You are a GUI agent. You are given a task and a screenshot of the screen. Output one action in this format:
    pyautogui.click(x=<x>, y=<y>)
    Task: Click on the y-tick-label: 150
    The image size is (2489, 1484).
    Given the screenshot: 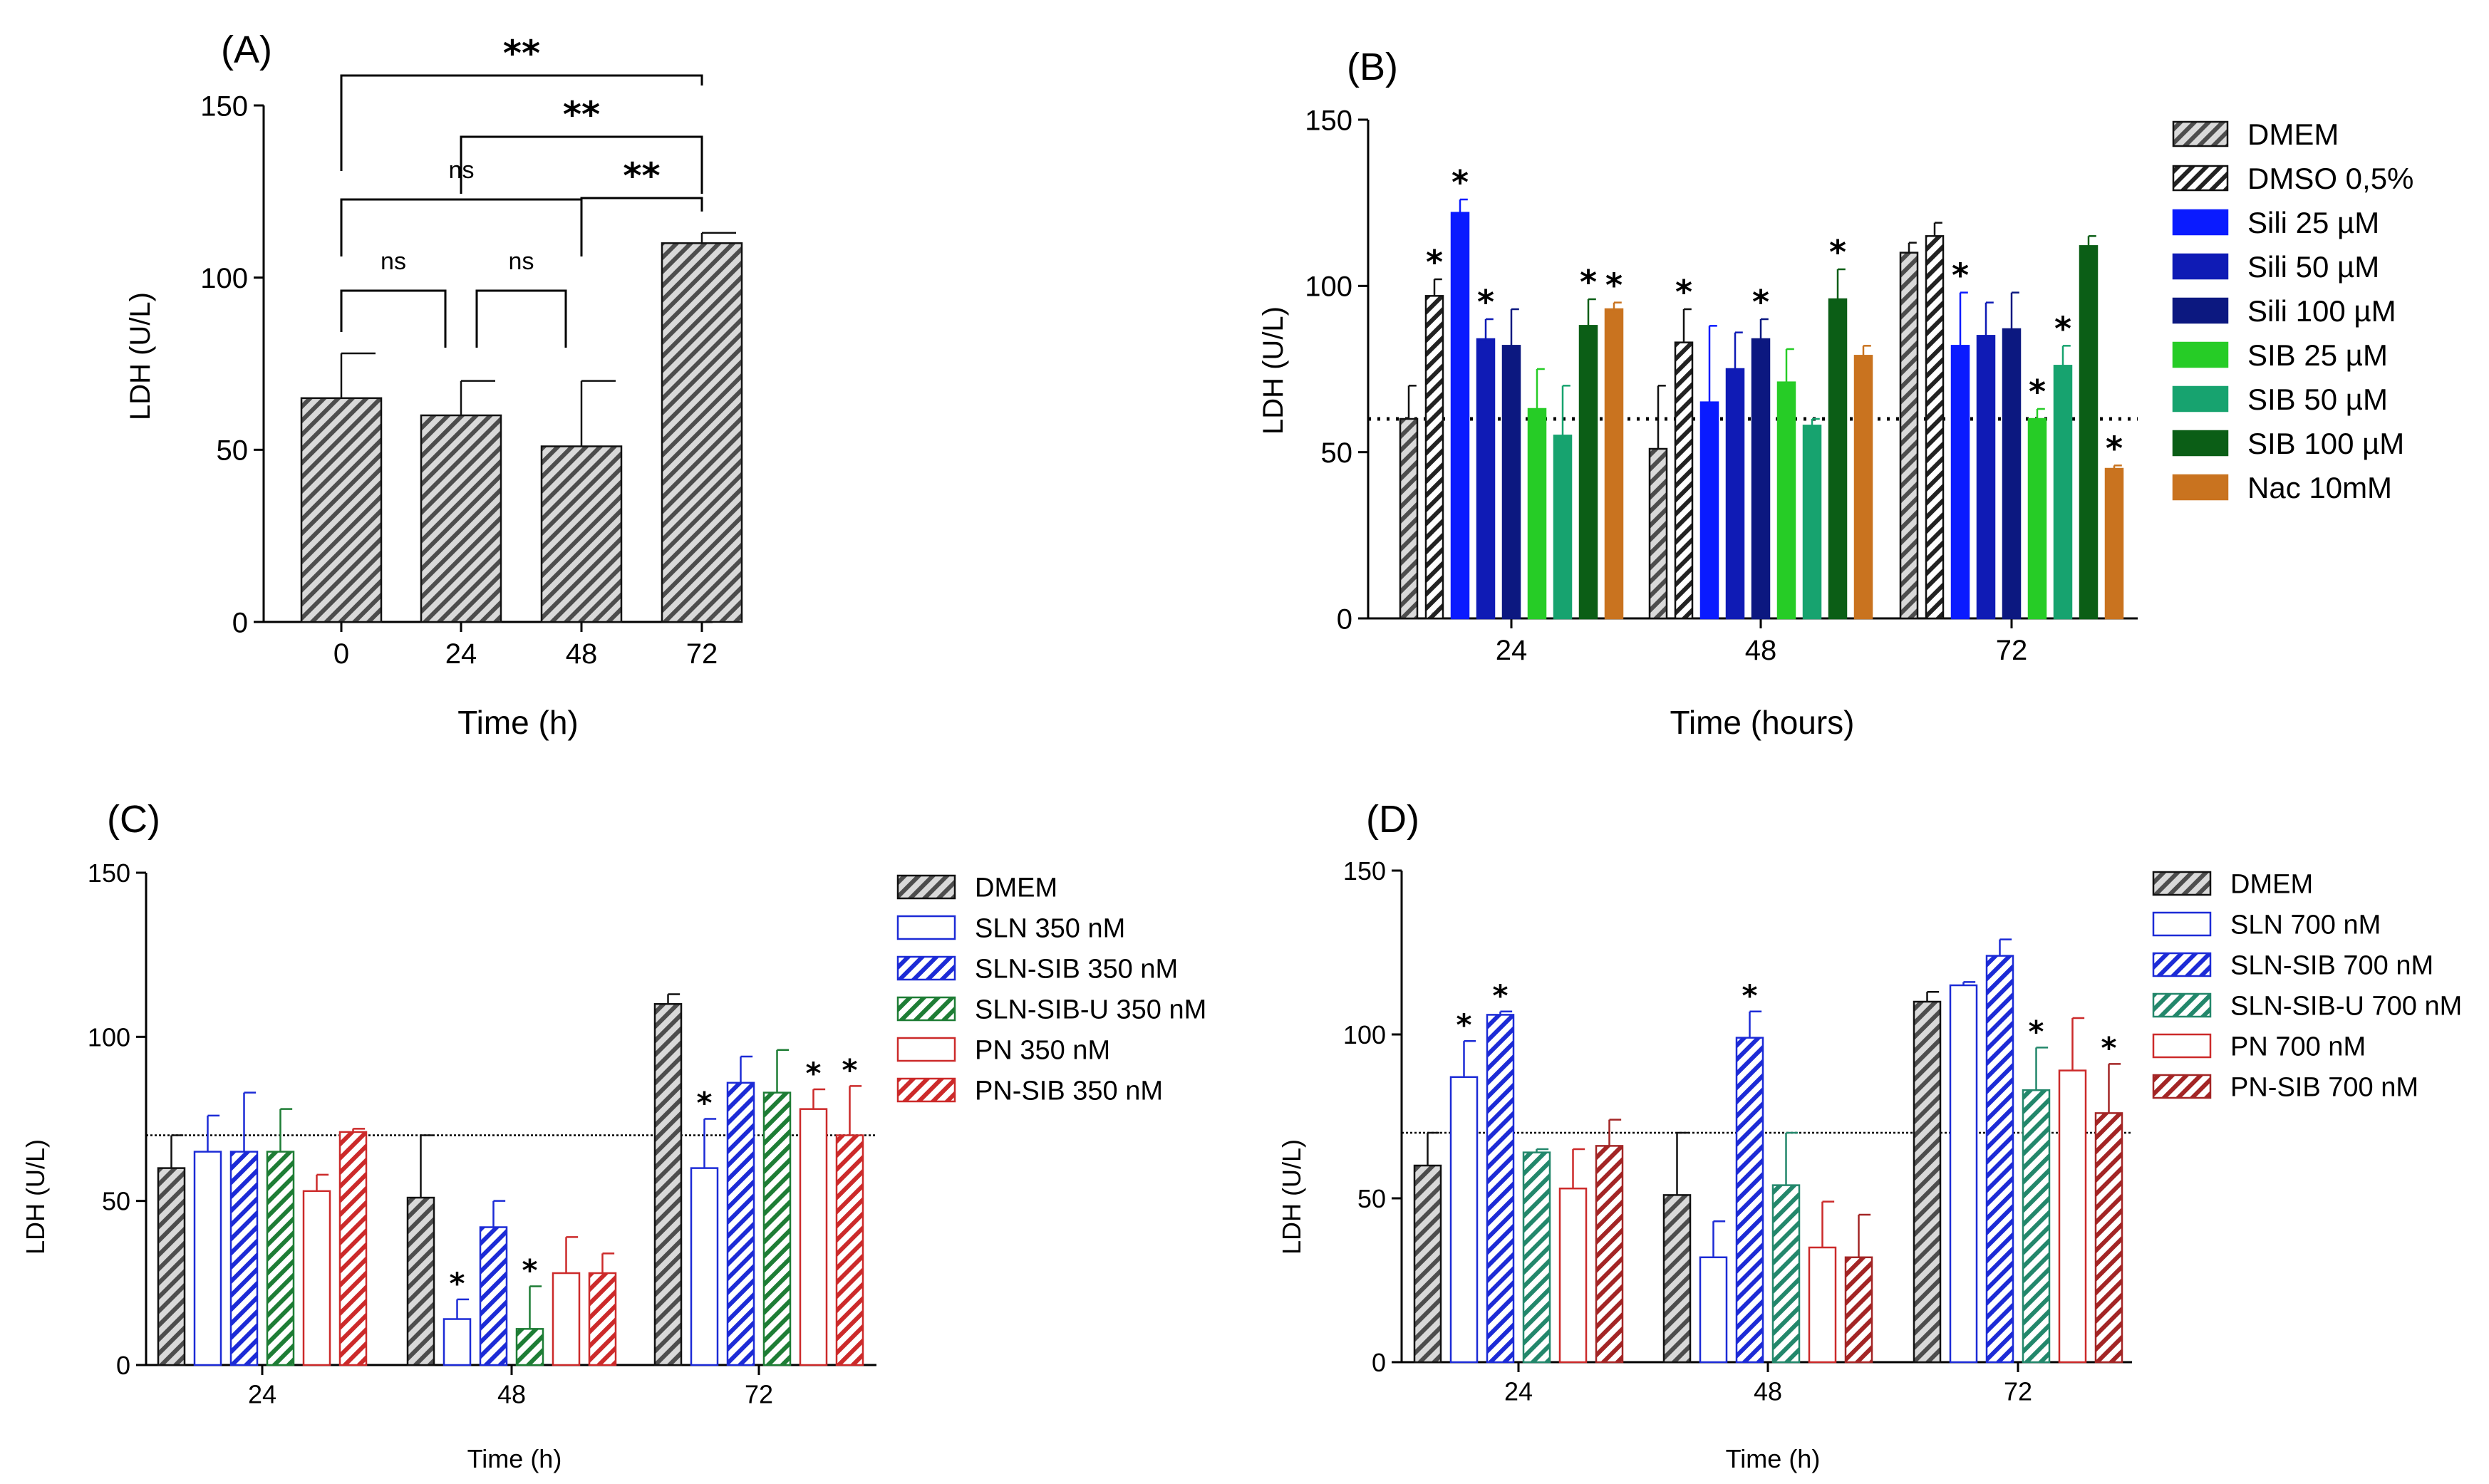 What is the action you would take?
    pyautogui.click(x=224, y=106)
    